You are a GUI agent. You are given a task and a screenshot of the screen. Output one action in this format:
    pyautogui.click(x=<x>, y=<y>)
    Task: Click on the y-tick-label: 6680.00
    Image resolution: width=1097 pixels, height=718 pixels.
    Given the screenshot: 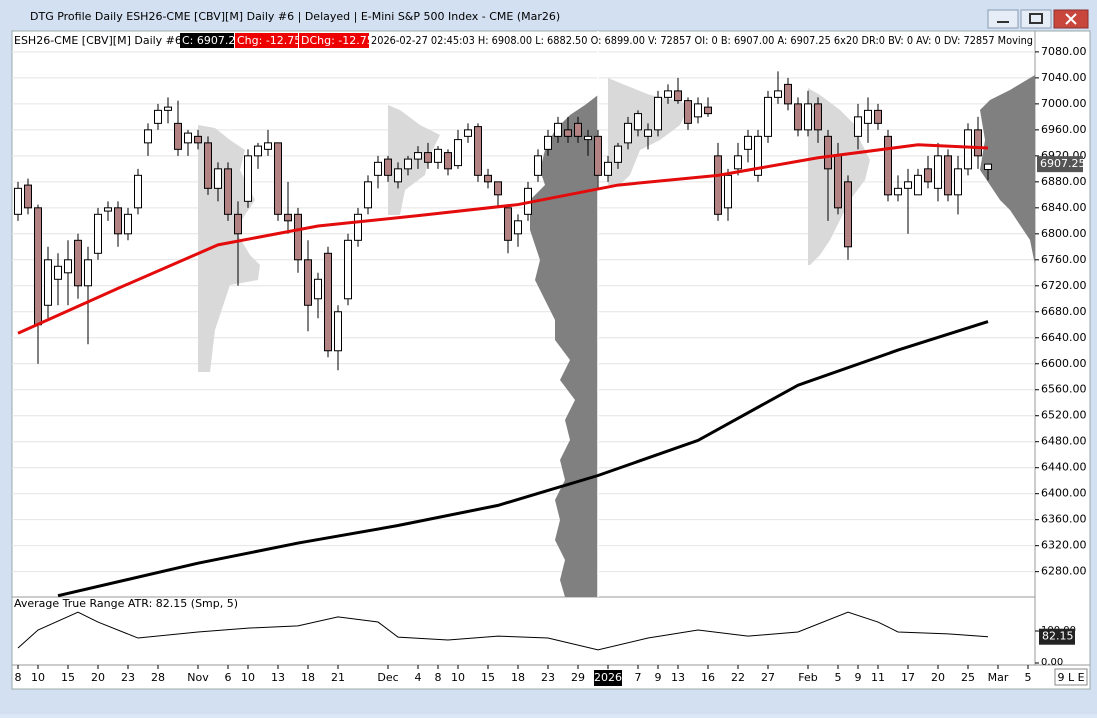 What is the action you would take?
    pyautogui.click(x=1064, y=311)
    